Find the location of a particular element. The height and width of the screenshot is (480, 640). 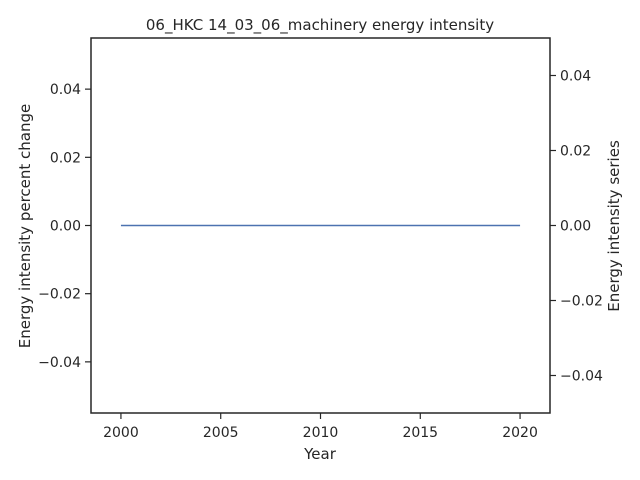

x-tick-label: 2015 is located at coordinates (420, 433).